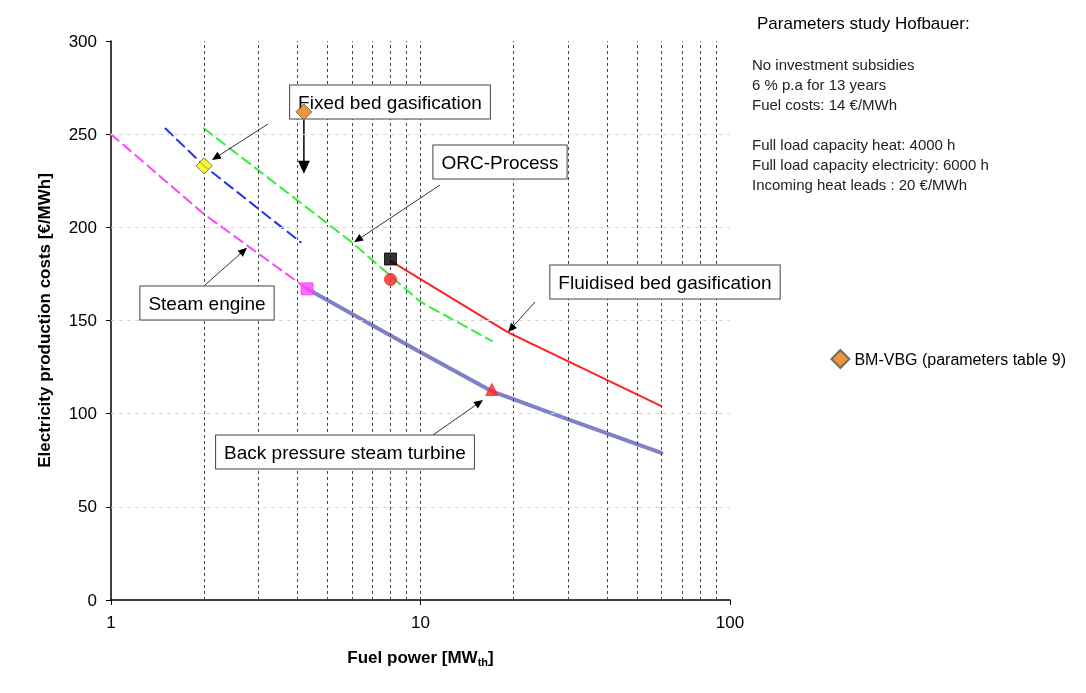 This screenshot has width=1086, height=693. I want to click on text: Full load capacity heat: 4000 h, so click(854, 144).